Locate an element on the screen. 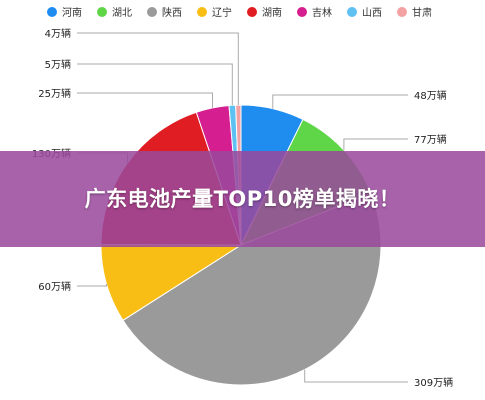  legend-label-2: 陕西 is located at coordinates (172, 12).